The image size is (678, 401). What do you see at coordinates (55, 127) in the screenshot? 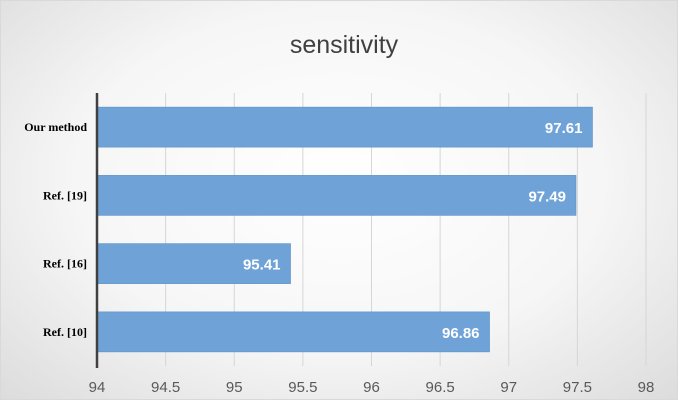
I see `category-label: Our method` at bounding box center [55, 127].